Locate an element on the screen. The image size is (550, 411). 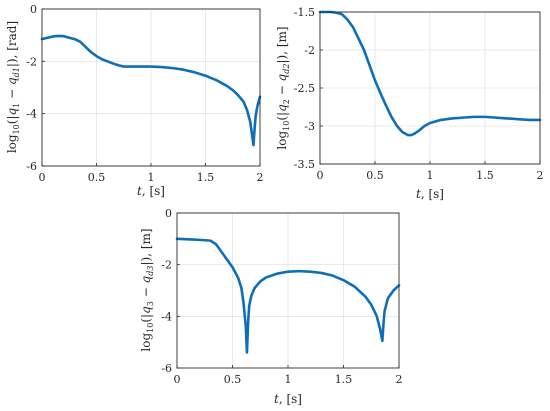
y-axis-label: log10(|q1 − qd1|), [rad] is located at coordinates (13, 87).